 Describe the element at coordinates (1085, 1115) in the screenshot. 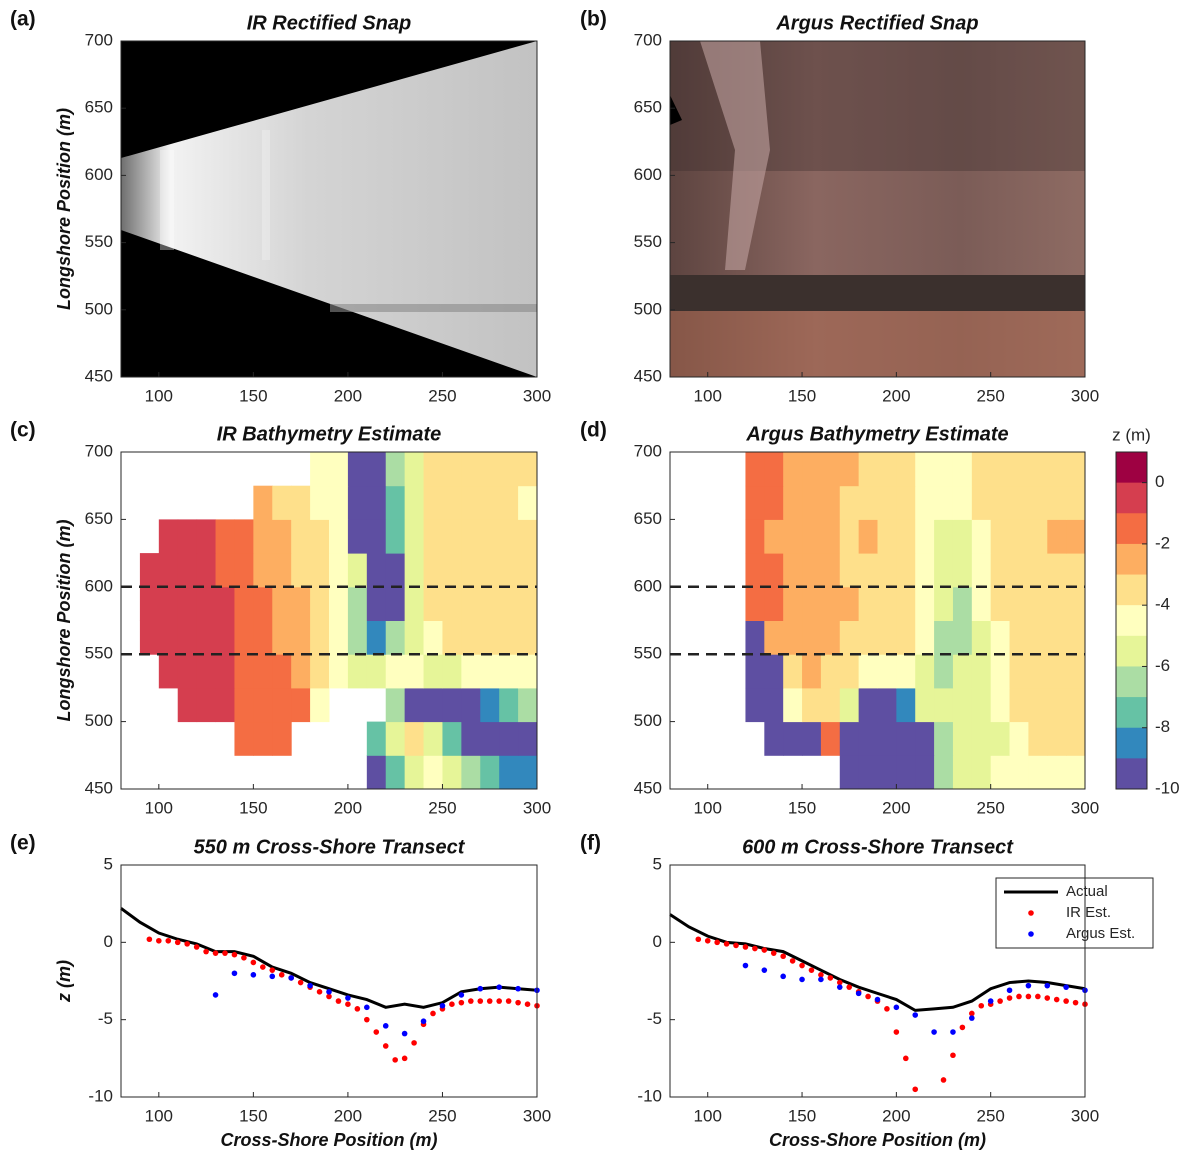

I see `x-tick-label: 300` at that location.